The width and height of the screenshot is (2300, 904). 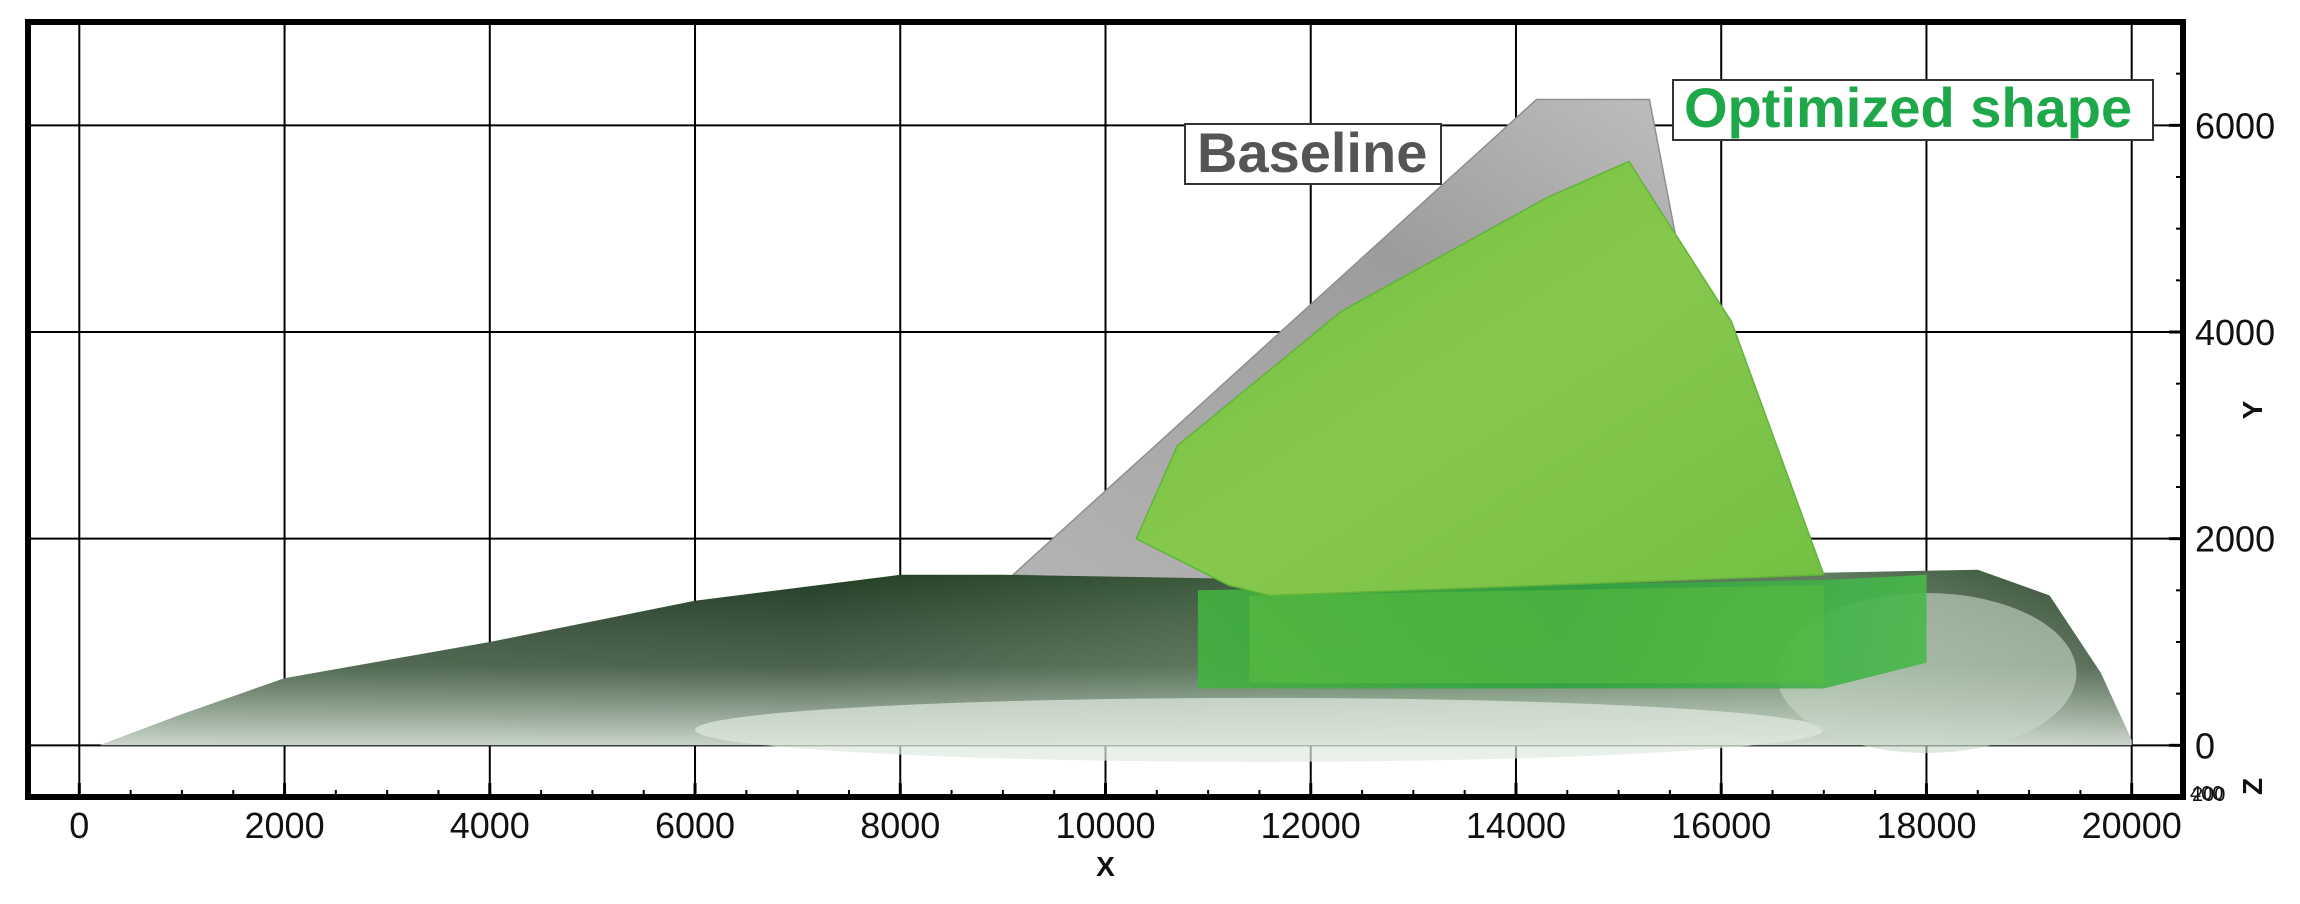 What do you see at coordinates (1311, 825) in the screenshot?
I see `x-tick-label: 12000` at bounding box center [1311, 825].